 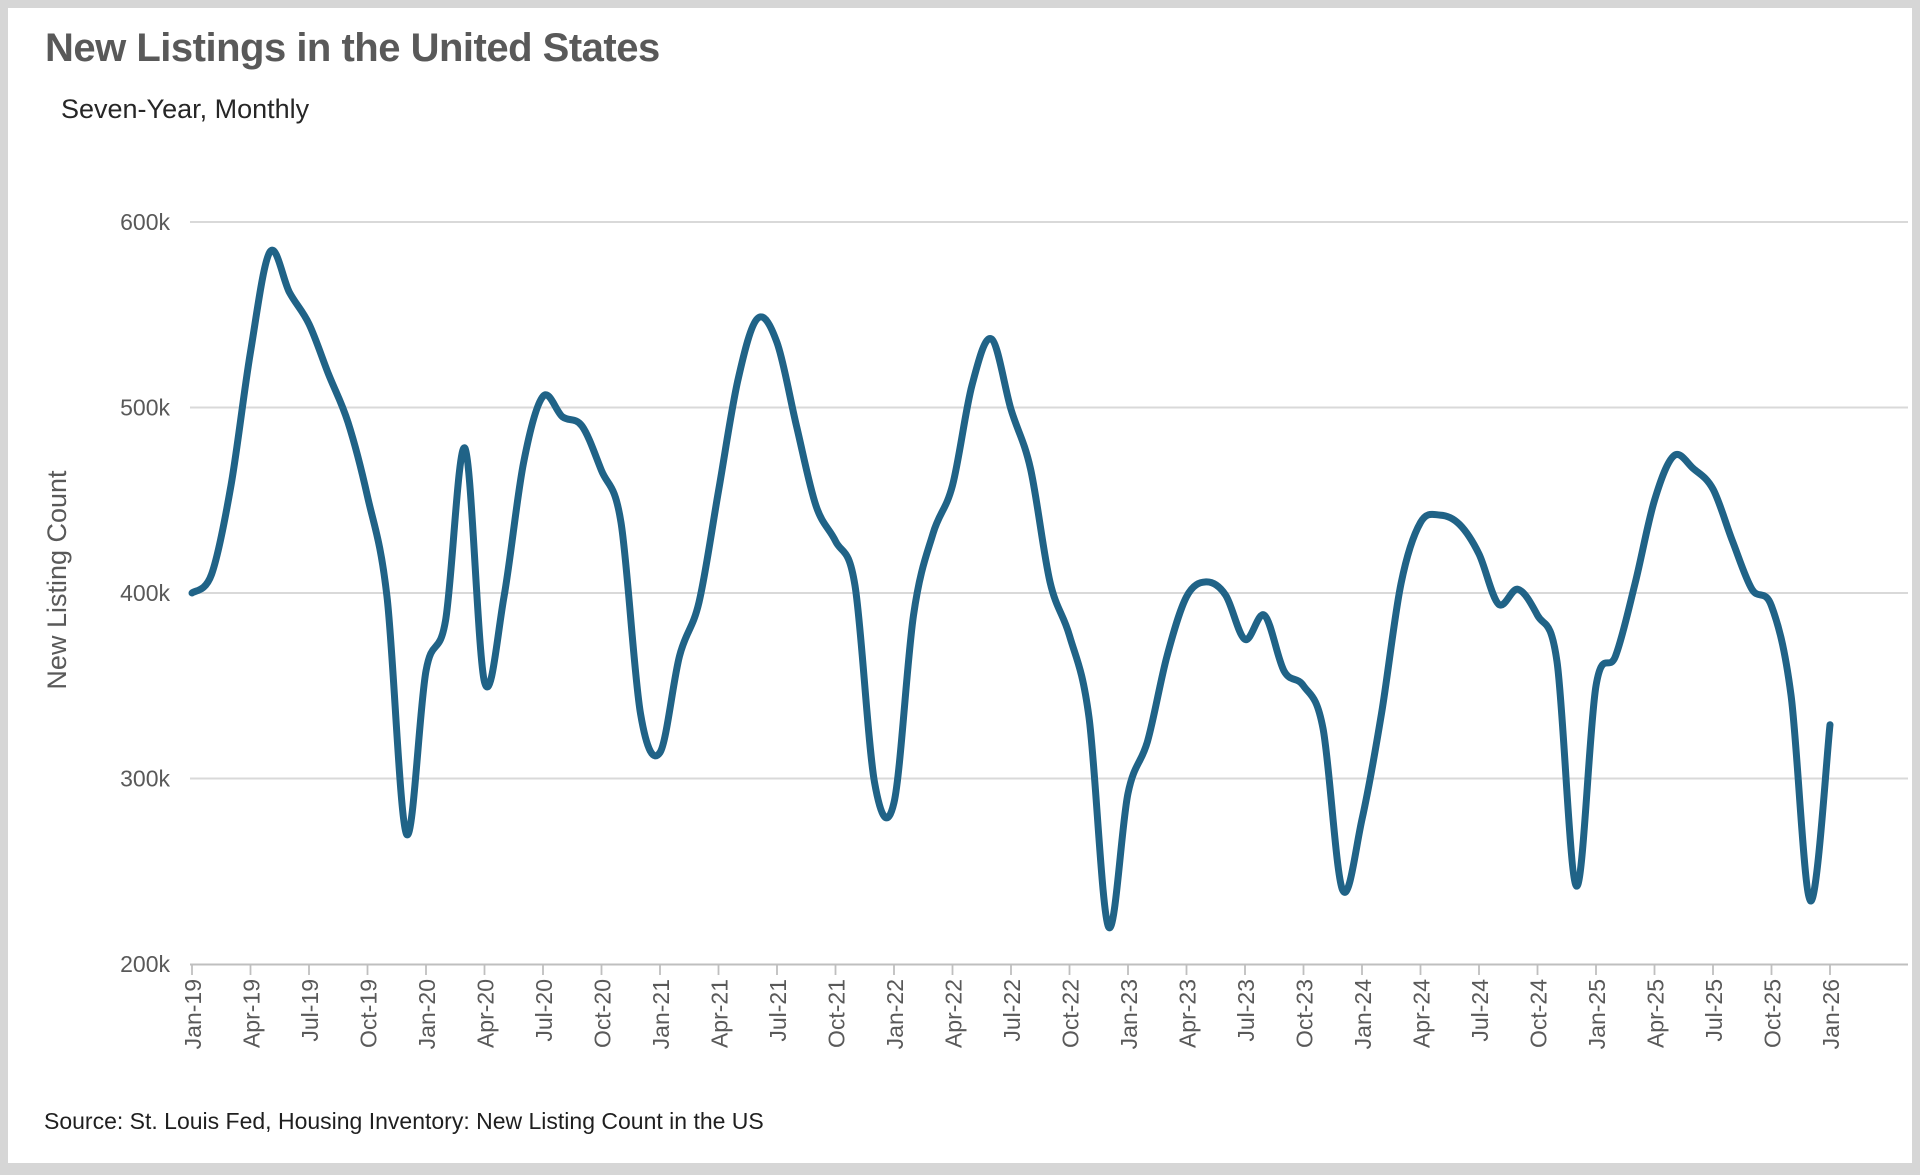 What do you see at coordinates (145, 593) in the screenshot?
I see `y-tick-label: 400k` at bounding box center [145, 593].